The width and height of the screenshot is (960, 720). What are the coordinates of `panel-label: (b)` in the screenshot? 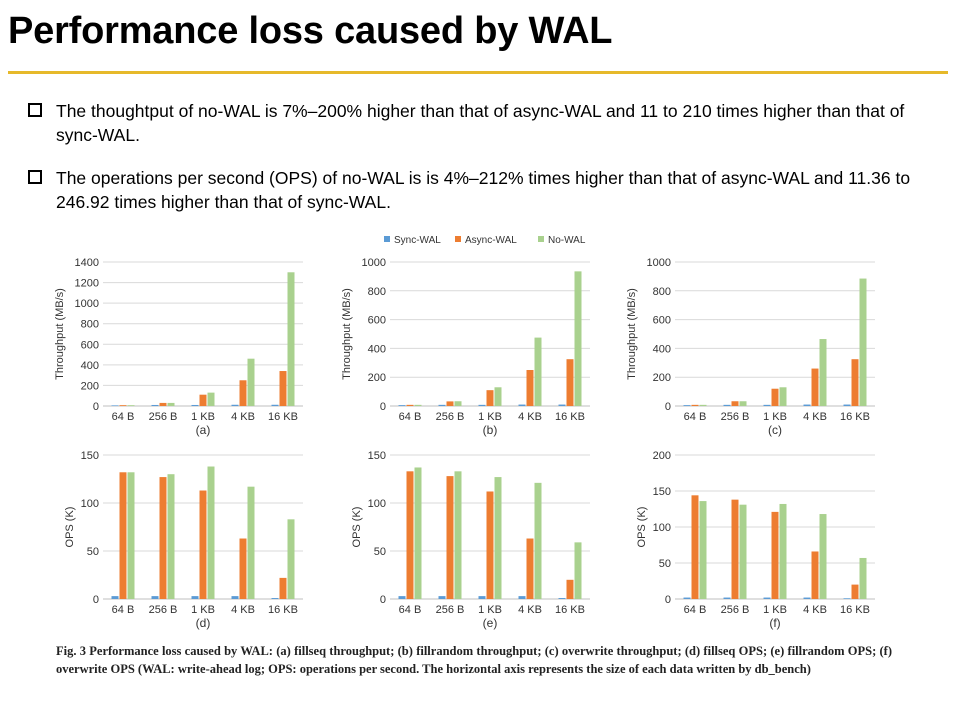 It's located at (490, 430).